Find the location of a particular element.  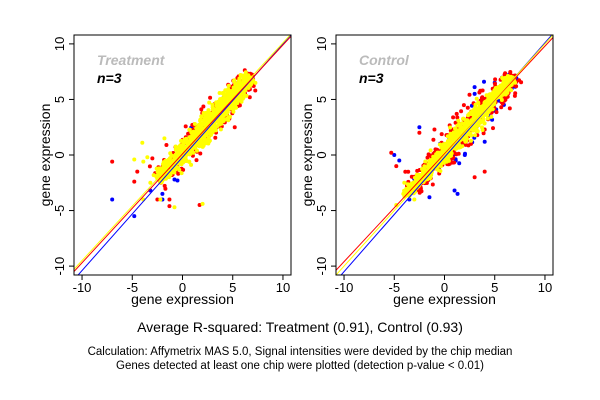

x-tick-label: 10 is located at coordinates (283, 287).